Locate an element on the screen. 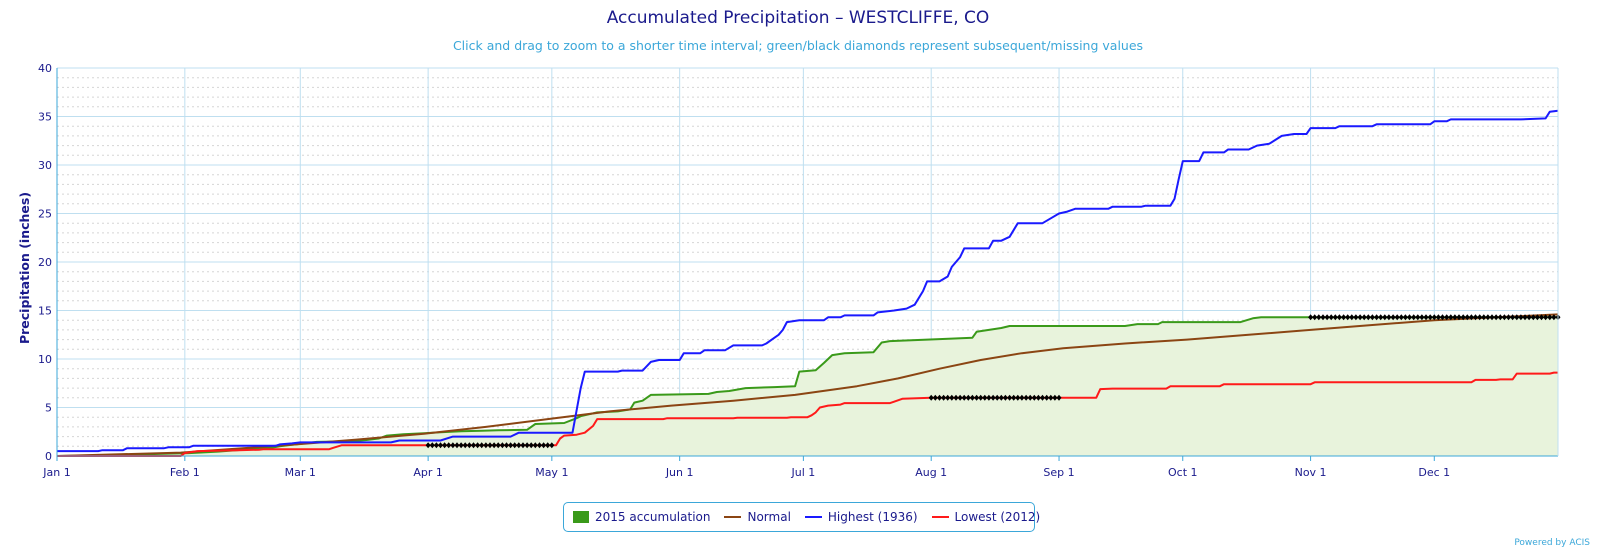 The image size is (1600, 552). x-tick-label: Jun 1 is located at coordinates (679, 472).